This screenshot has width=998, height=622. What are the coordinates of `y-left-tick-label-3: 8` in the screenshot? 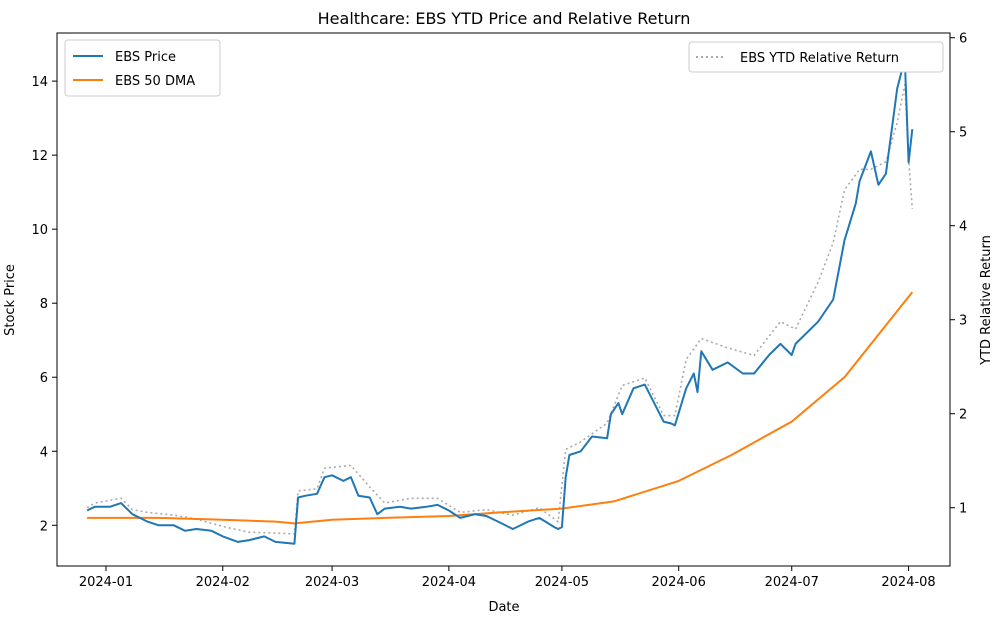 It's located at (44, 304).